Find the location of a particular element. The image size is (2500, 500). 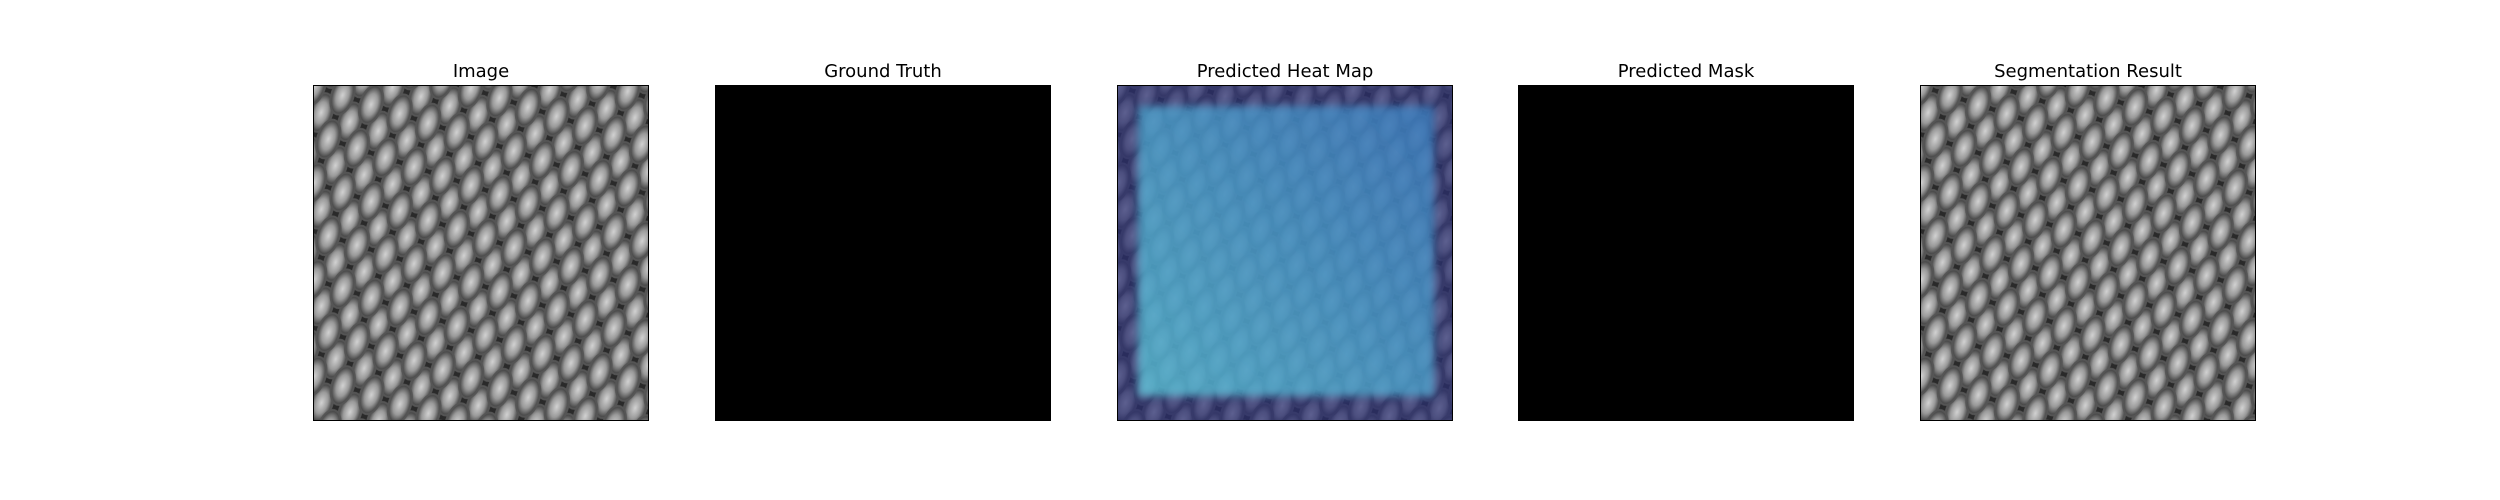

panel-title-image: Image is located at coordinates (481, 71).